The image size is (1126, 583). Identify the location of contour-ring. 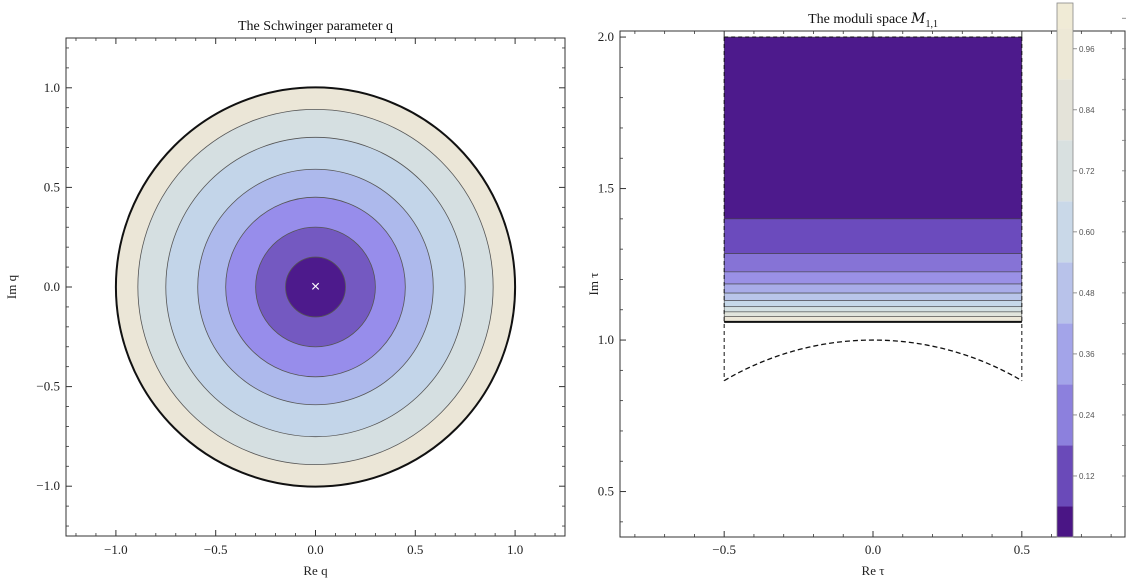
(315, 287).